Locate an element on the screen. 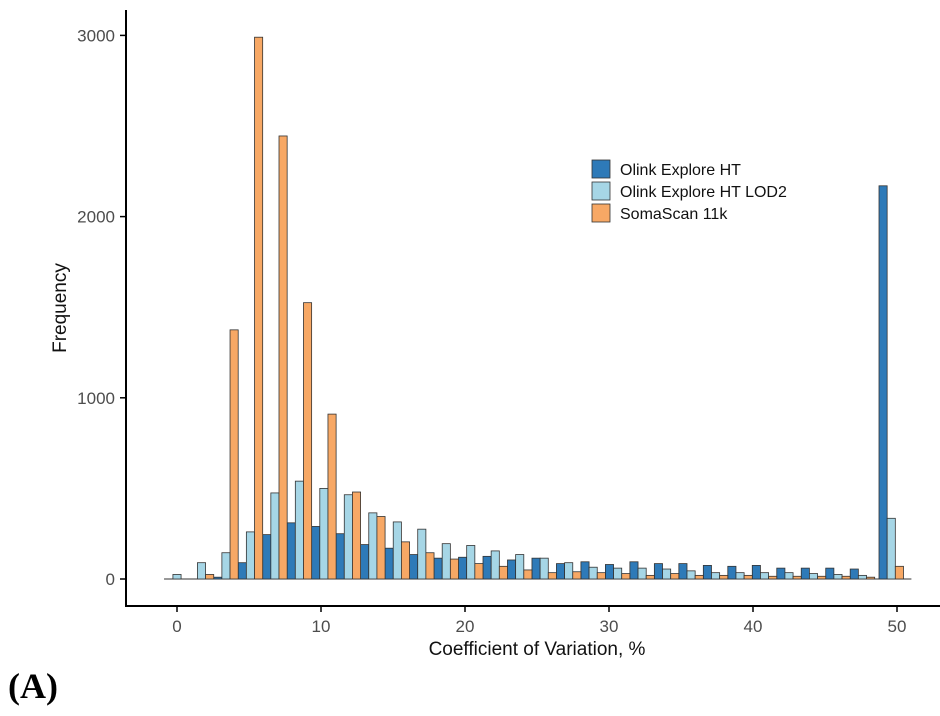 The height and width of the screenshot is (716, 940). y-tick-label: 1000 is located at coordinates (96, 398).